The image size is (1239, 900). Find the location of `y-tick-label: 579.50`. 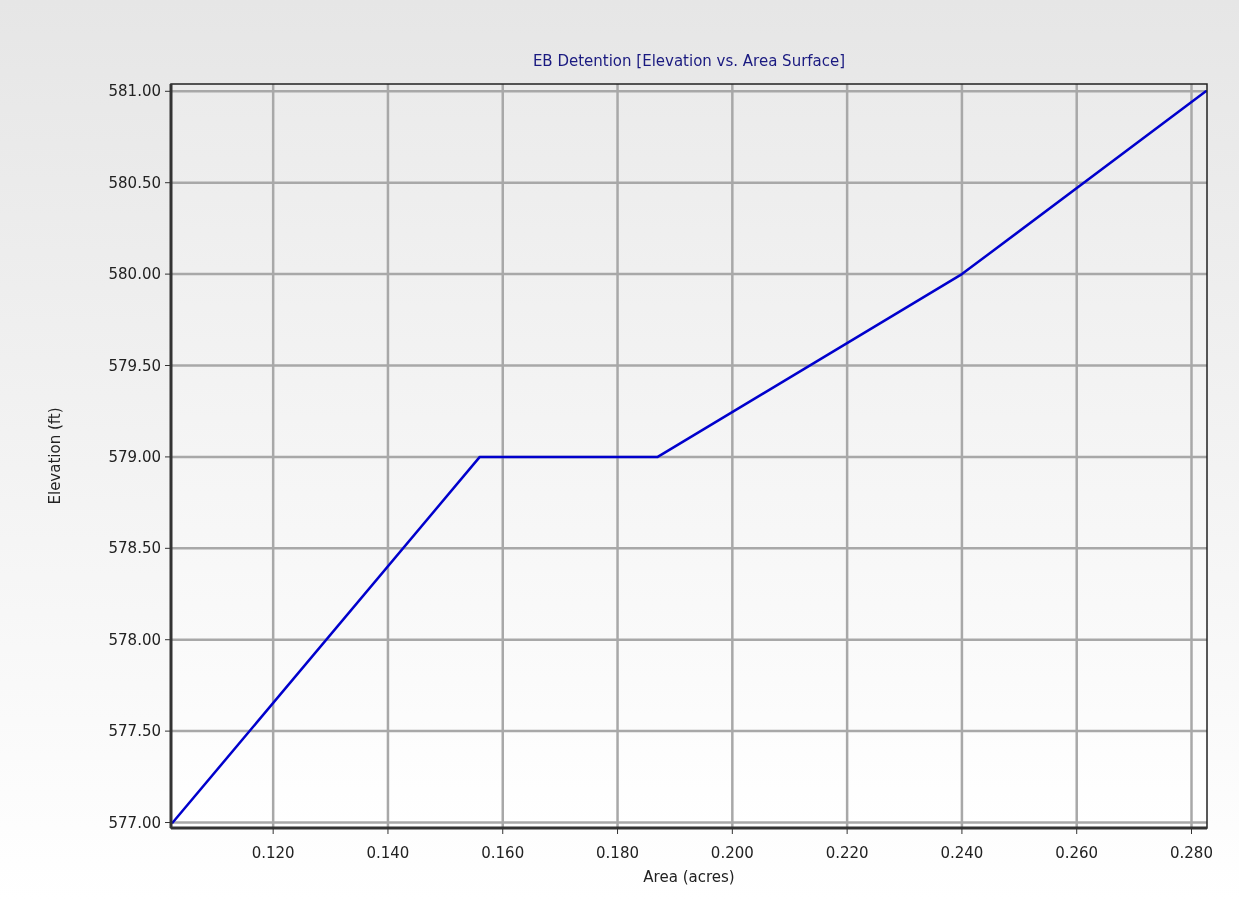

y-tick-label: 579.50 is located at coordinates (134, 365).